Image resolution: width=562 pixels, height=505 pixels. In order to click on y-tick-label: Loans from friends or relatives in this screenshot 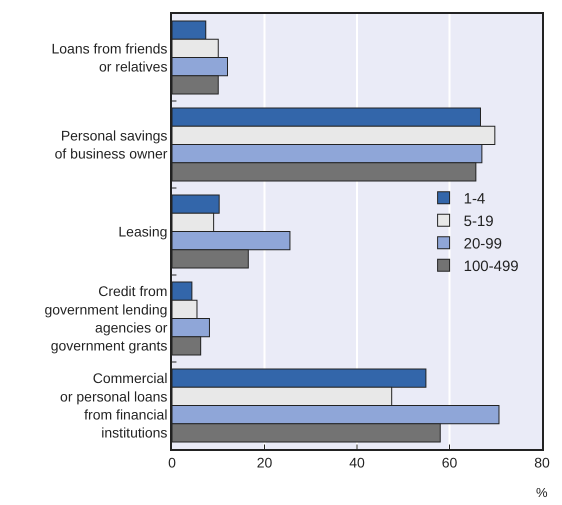, I will do `click(109, 57)`.